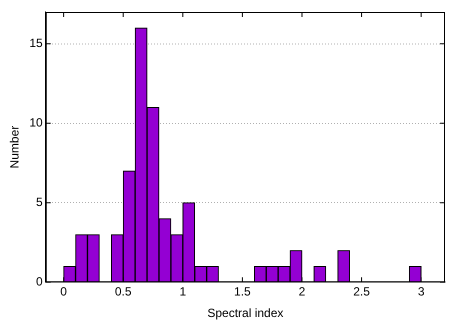 This screenshot has height=327, width=467. What do you see at coordinates (361, 291) in the screenshot?
I see `x-tick-label: 2.5` at bounding box center [361, 291].